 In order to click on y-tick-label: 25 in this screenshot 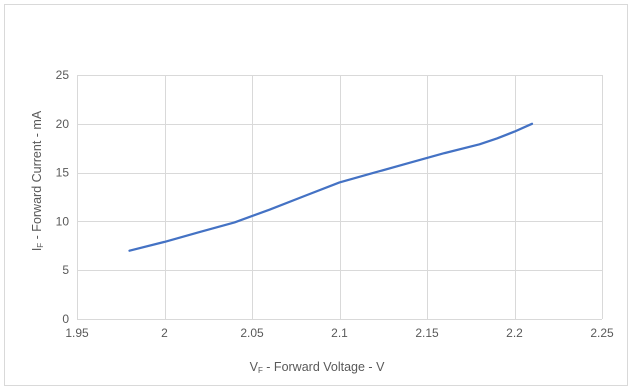, I will do `click(63, 75)`.